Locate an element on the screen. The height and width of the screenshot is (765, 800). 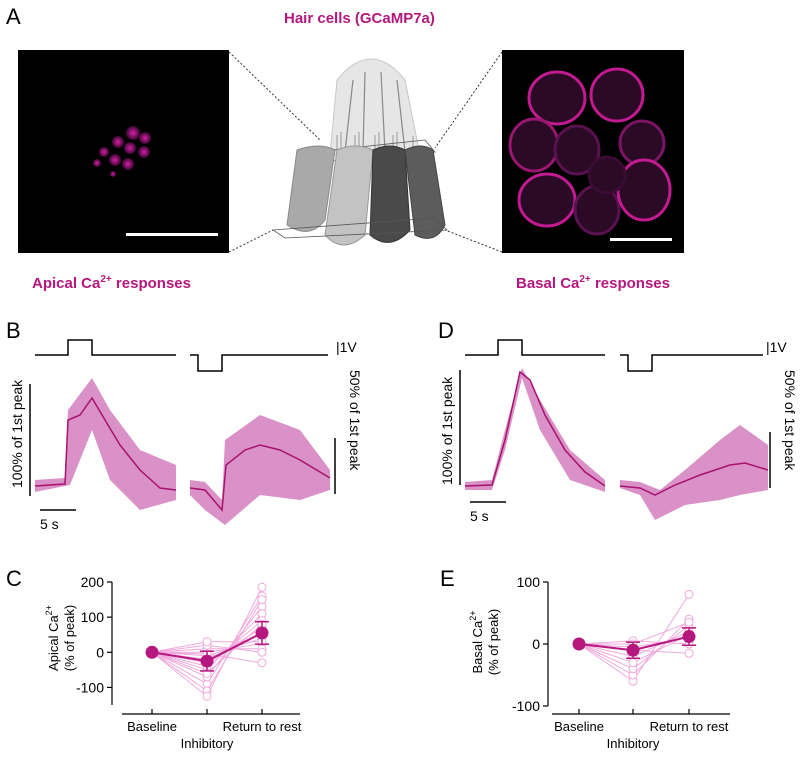
y-axis-label: Basal Ca2+ is located at coordinates (476, 641).